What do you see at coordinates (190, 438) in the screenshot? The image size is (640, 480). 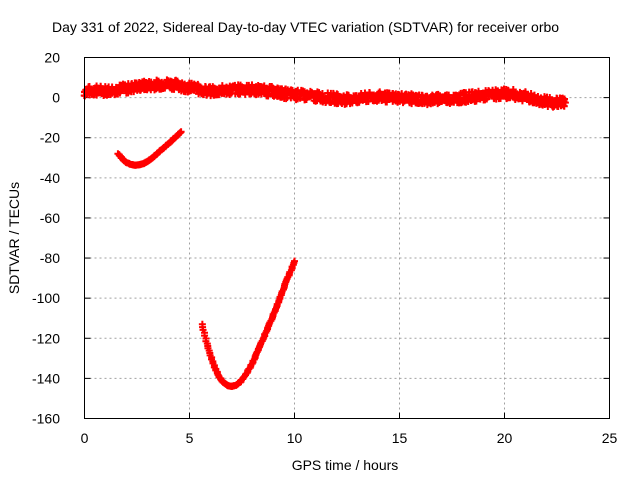 I see `x-tick-label: 5` at bounding box center [190, 438].